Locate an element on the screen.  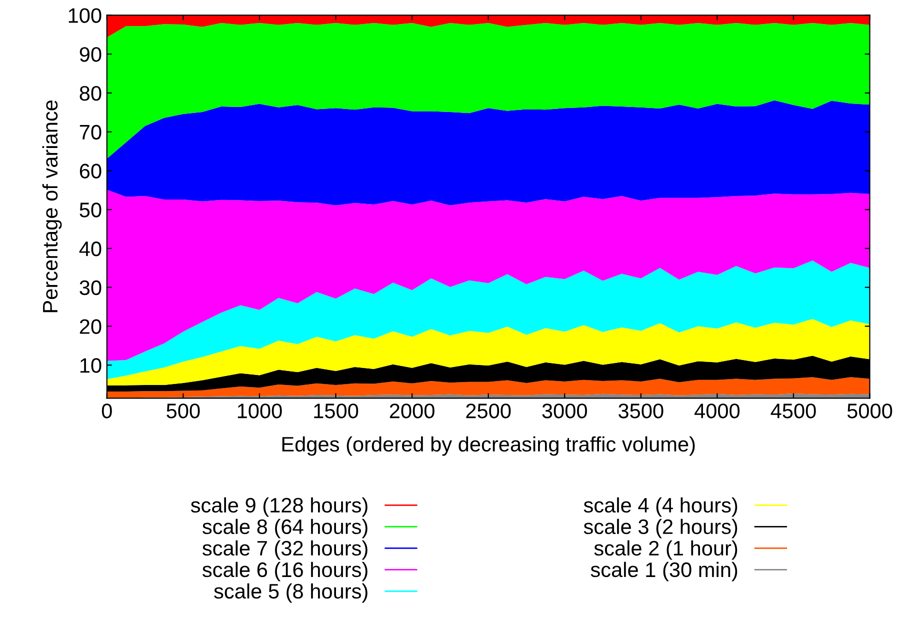
legend-label: scale 6 (16 hours) is located at coordinates (285, 572).